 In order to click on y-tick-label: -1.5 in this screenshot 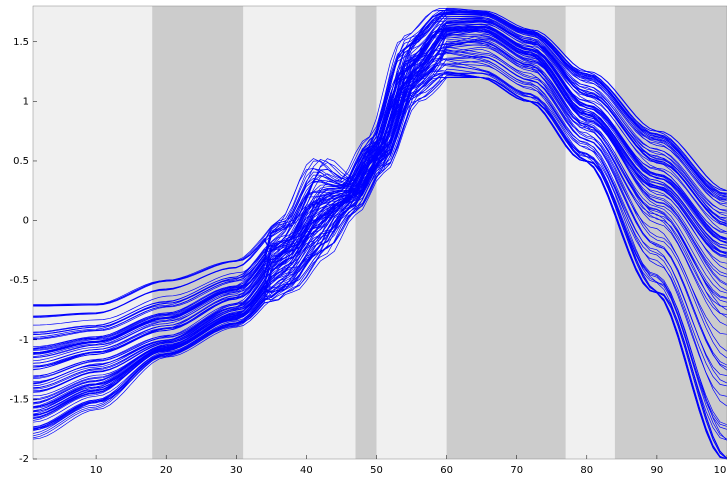, I will do `click(19, 399)`.